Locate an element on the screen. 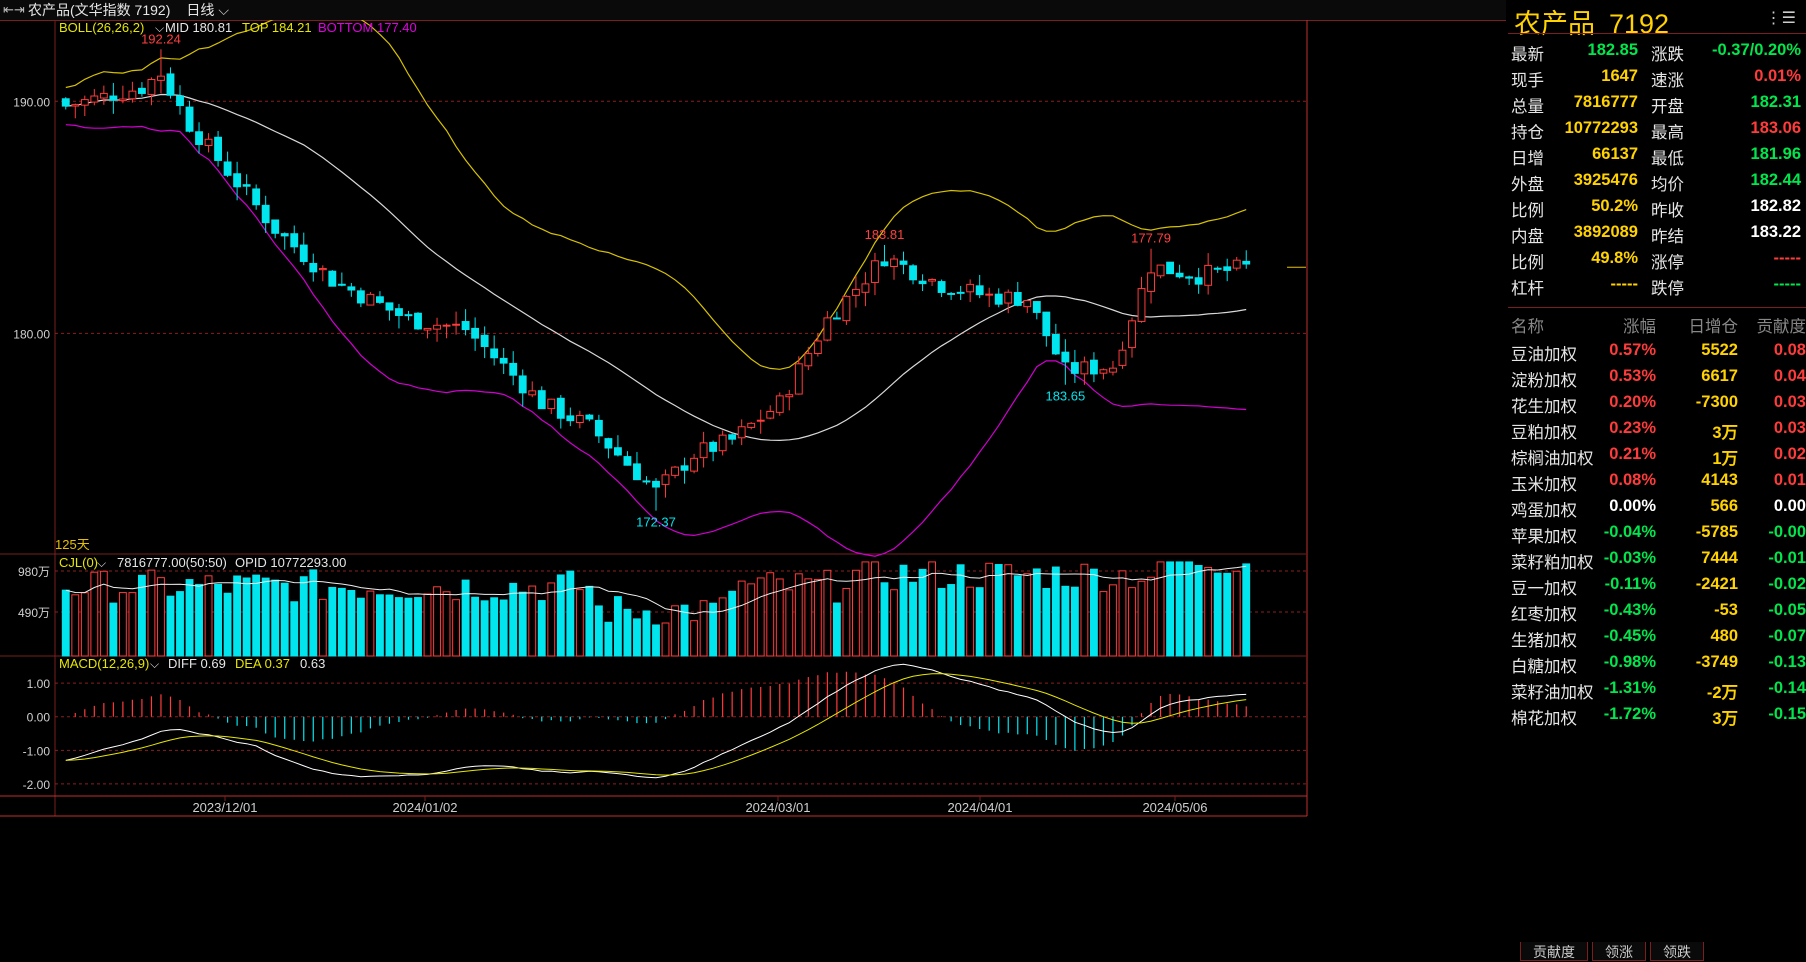 This screenshot has height=962, width=1806. item-change: 0.21% is located at coordinates (1632, 454).